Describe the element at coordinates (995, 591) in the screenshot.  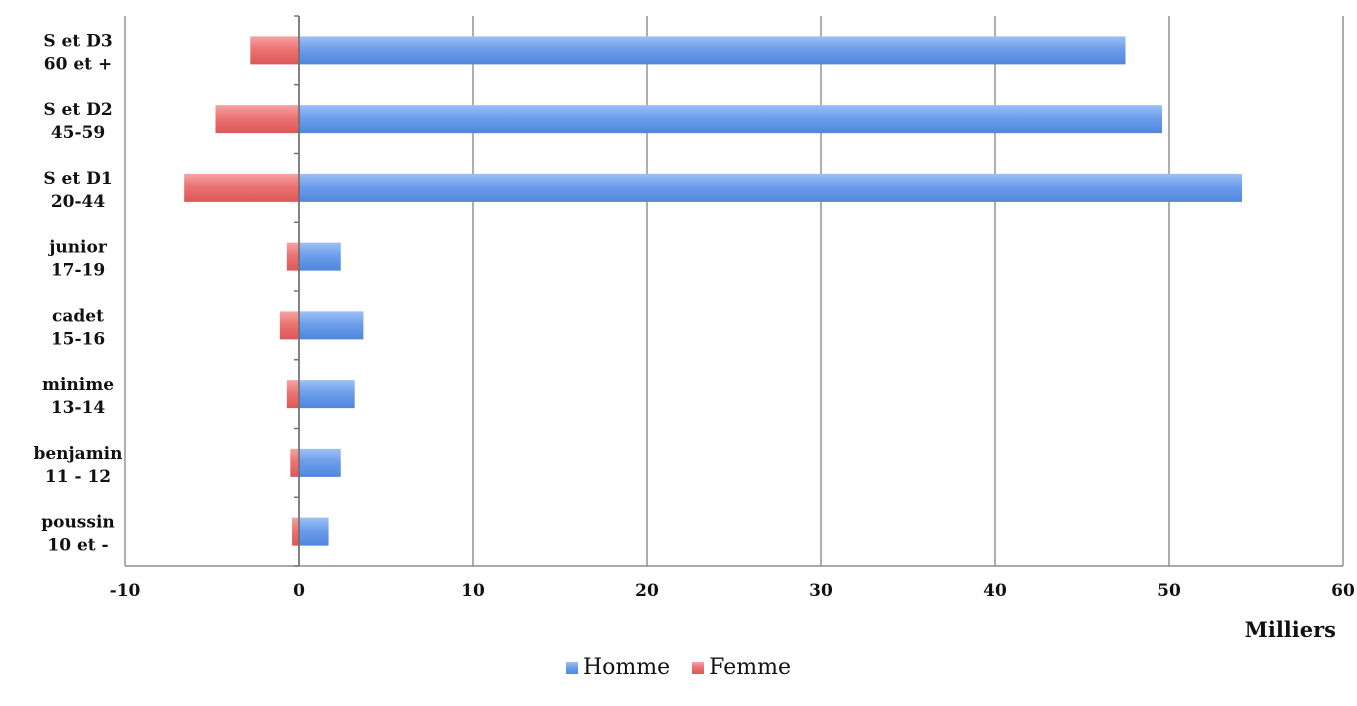
I see `x-tick-label: 40` at that location.